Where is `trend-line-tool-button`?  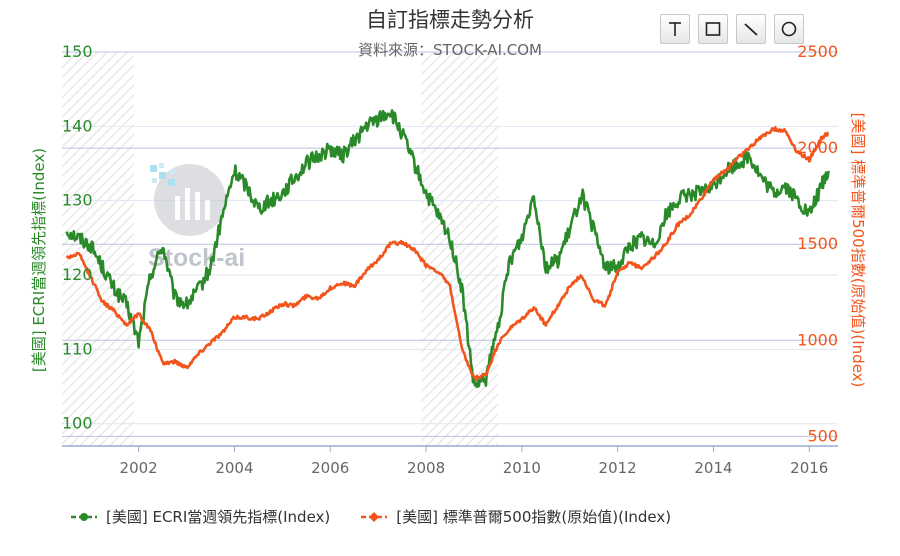 trend-line-tool-button is located at coordinates (751, 29).